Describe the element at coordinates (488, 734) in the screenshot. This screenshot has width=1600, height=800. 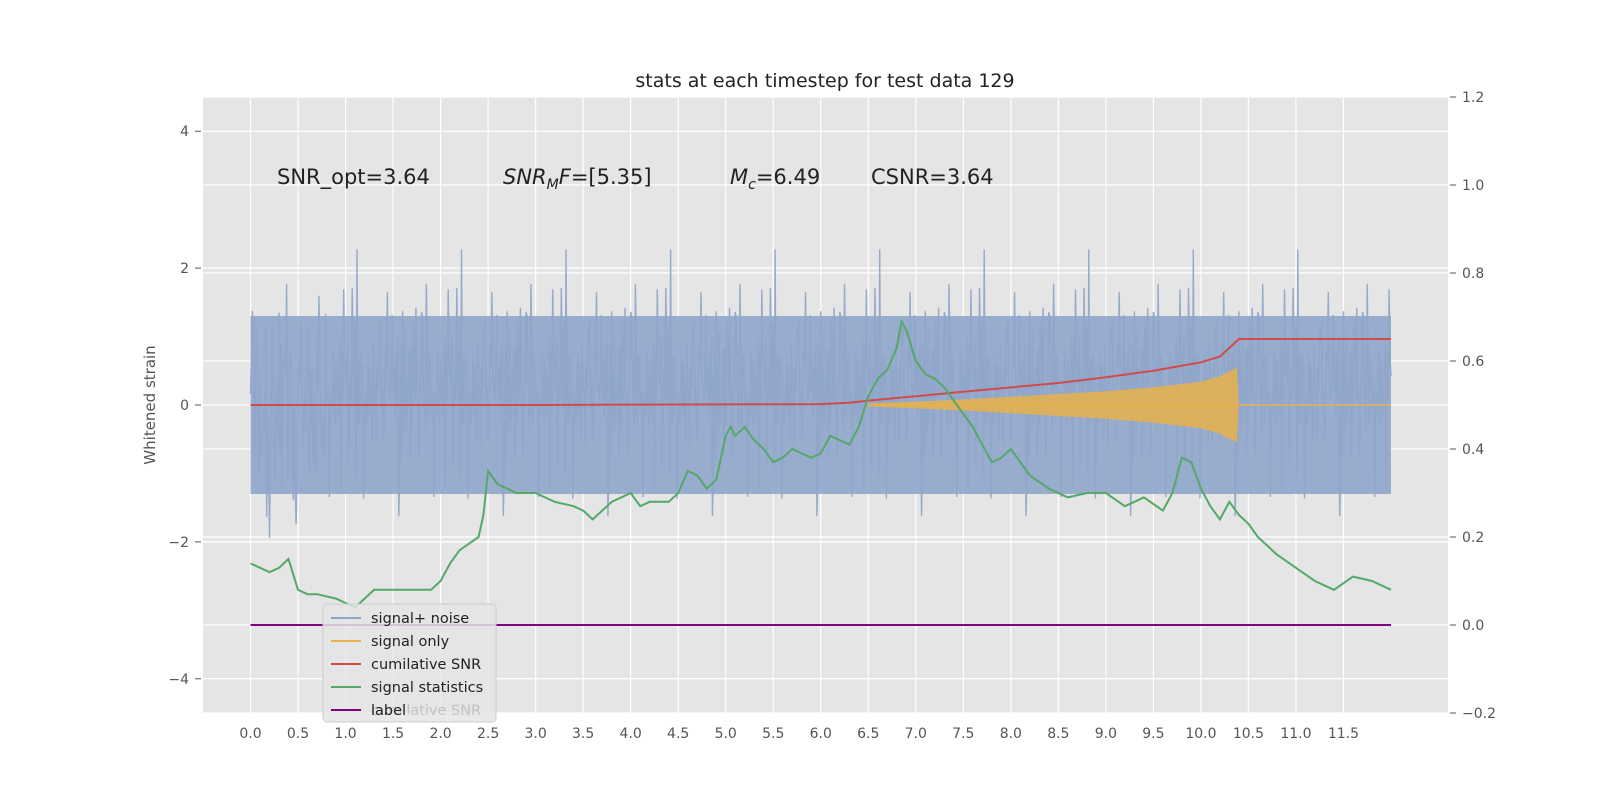
I see `x-tick-label: 2.5` at that location.